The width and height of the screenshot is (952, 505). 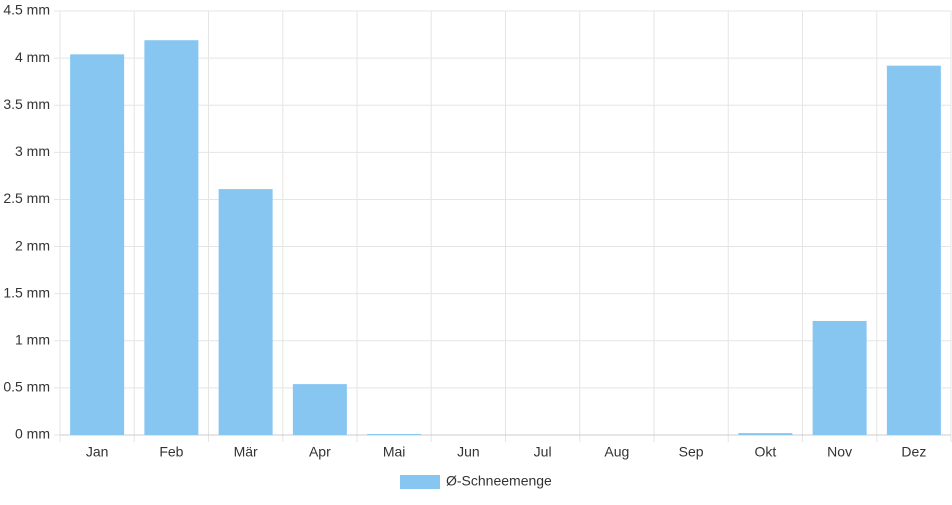 I want to click on y-tick-label: 4 mm, so click(x=32, y=57).